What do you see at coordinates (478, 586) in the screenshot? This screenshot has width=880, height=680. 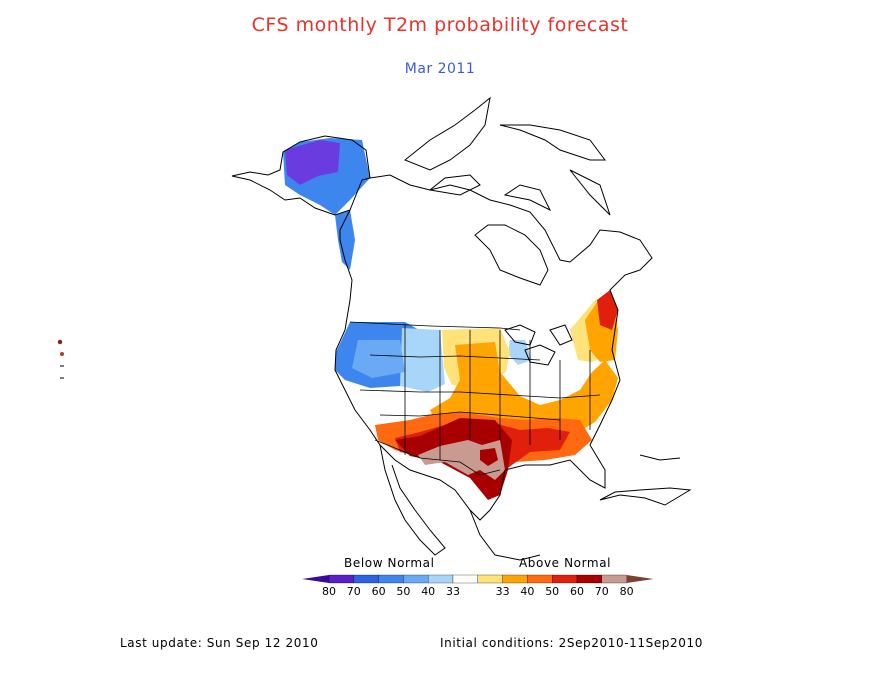 I see `probability-colorbar: 80 70 60 50 40 33 33 40 50 60 70 80` at bounding box center [478, 586].